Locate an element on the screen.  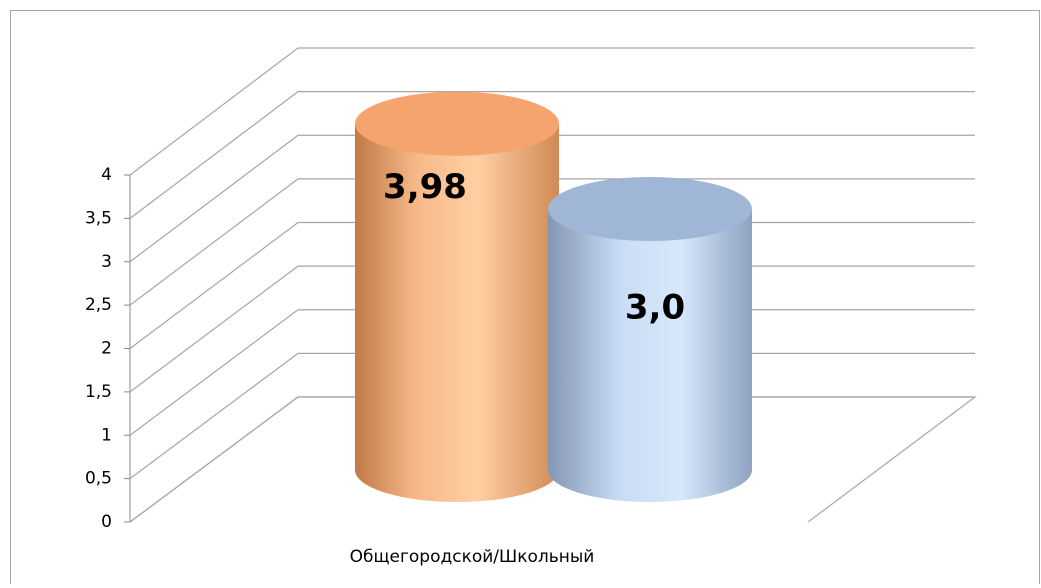
y-tick-label: 2,5 is located at coordinates (98, 305).